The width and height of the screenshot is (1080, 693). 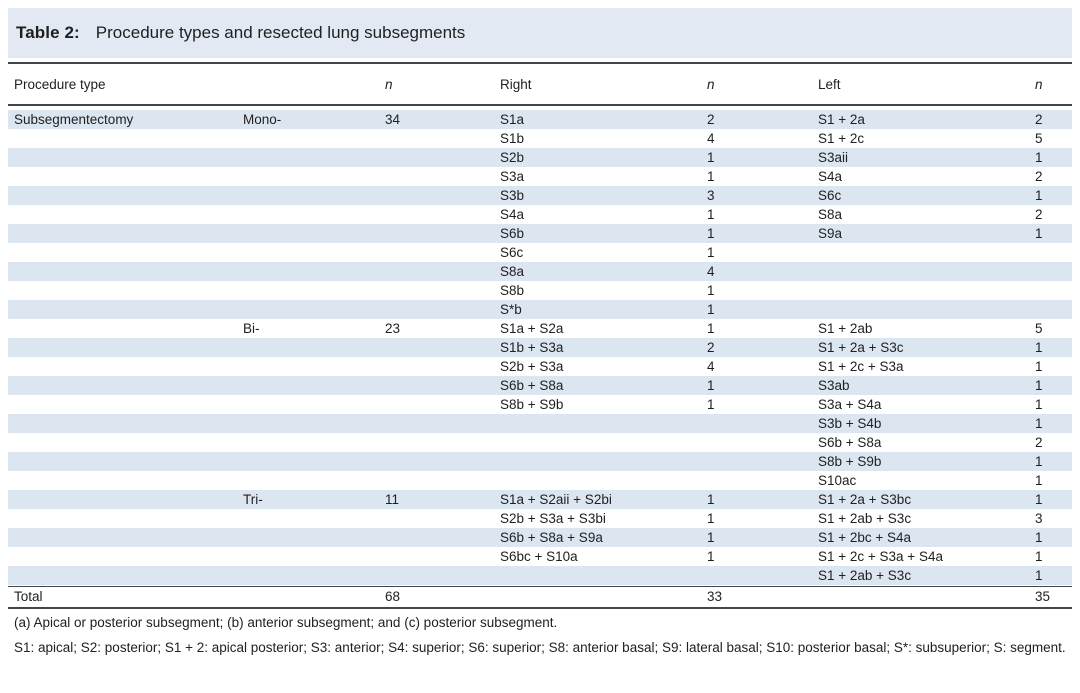 I want to click on table-row: S6b + S8a 2, so click(x=540, y=442).